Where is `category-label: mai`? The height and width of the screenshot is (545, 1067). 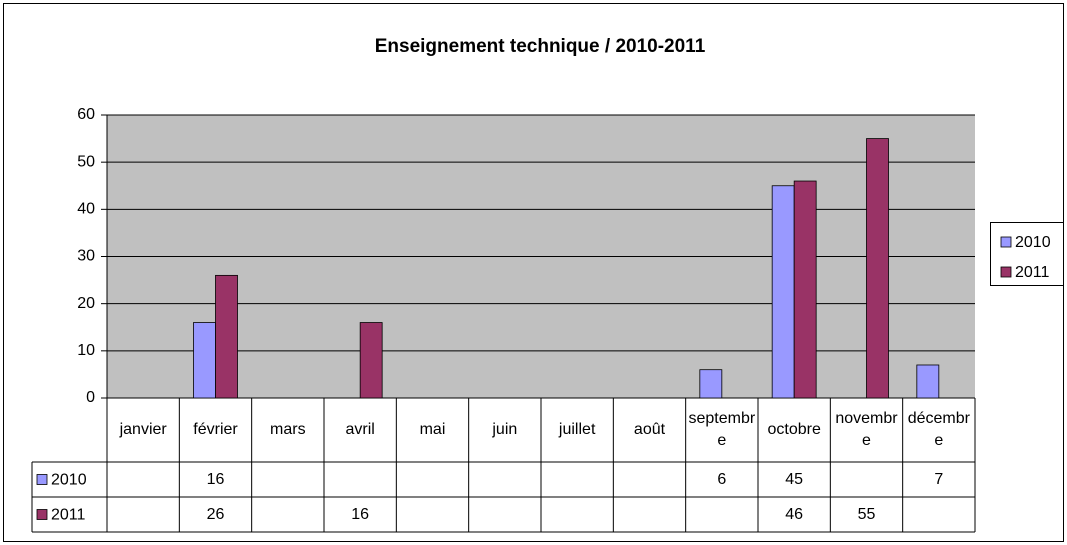 category-label: mai is located at coordinates (432, 429).